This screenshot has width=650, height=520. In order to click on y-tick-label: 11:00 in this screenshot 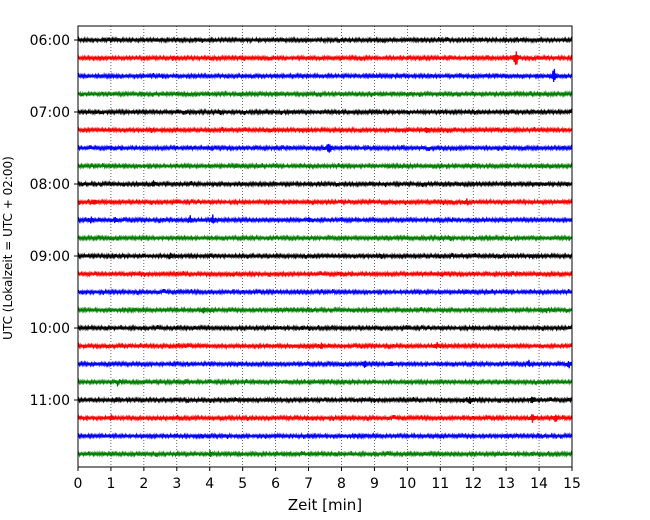, I will do `click(50, 401)`.